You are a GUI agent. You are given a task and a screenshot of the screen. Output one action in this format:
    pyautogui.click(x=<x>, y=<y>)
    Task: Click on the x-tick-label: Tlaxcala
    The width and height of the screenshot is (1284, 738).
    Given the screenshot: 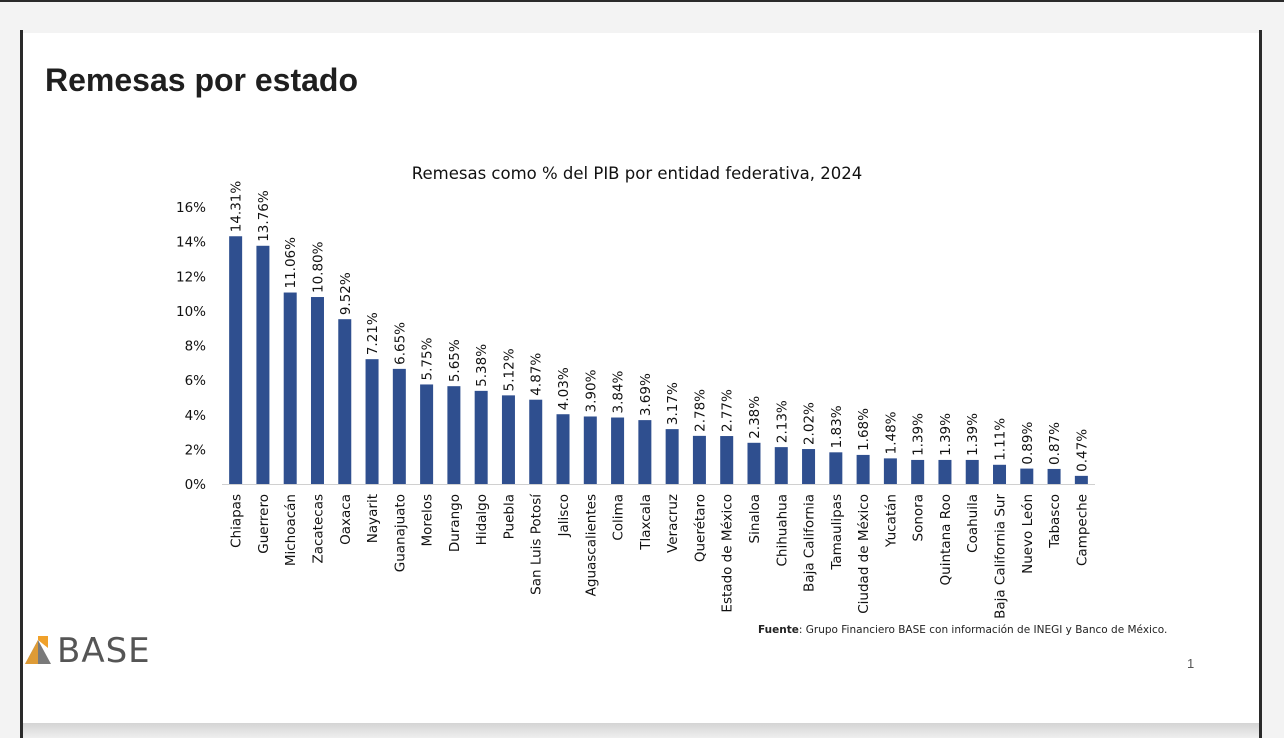 What is the action you would take?
    pyautogui.click(x=646, y=522)
    